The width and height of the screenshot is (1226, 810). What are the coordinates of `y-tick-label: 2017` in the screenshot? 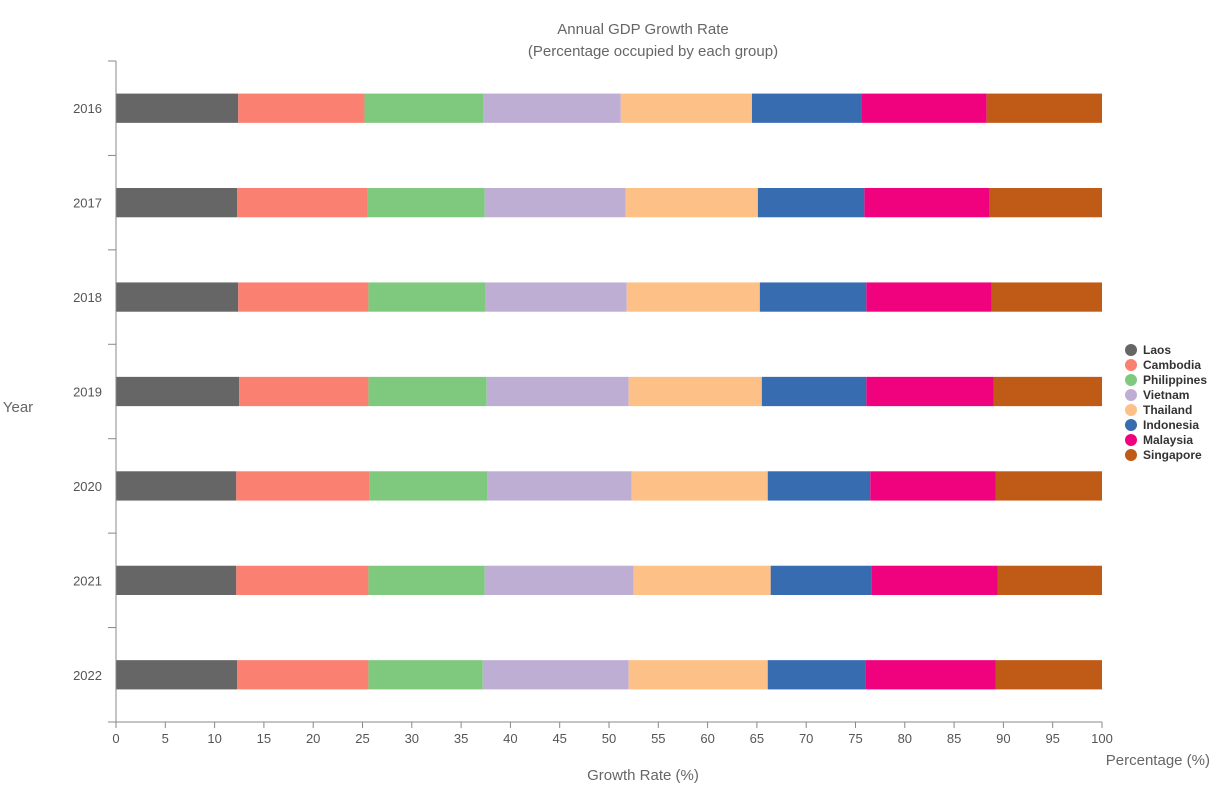 It's located at (87, 203).